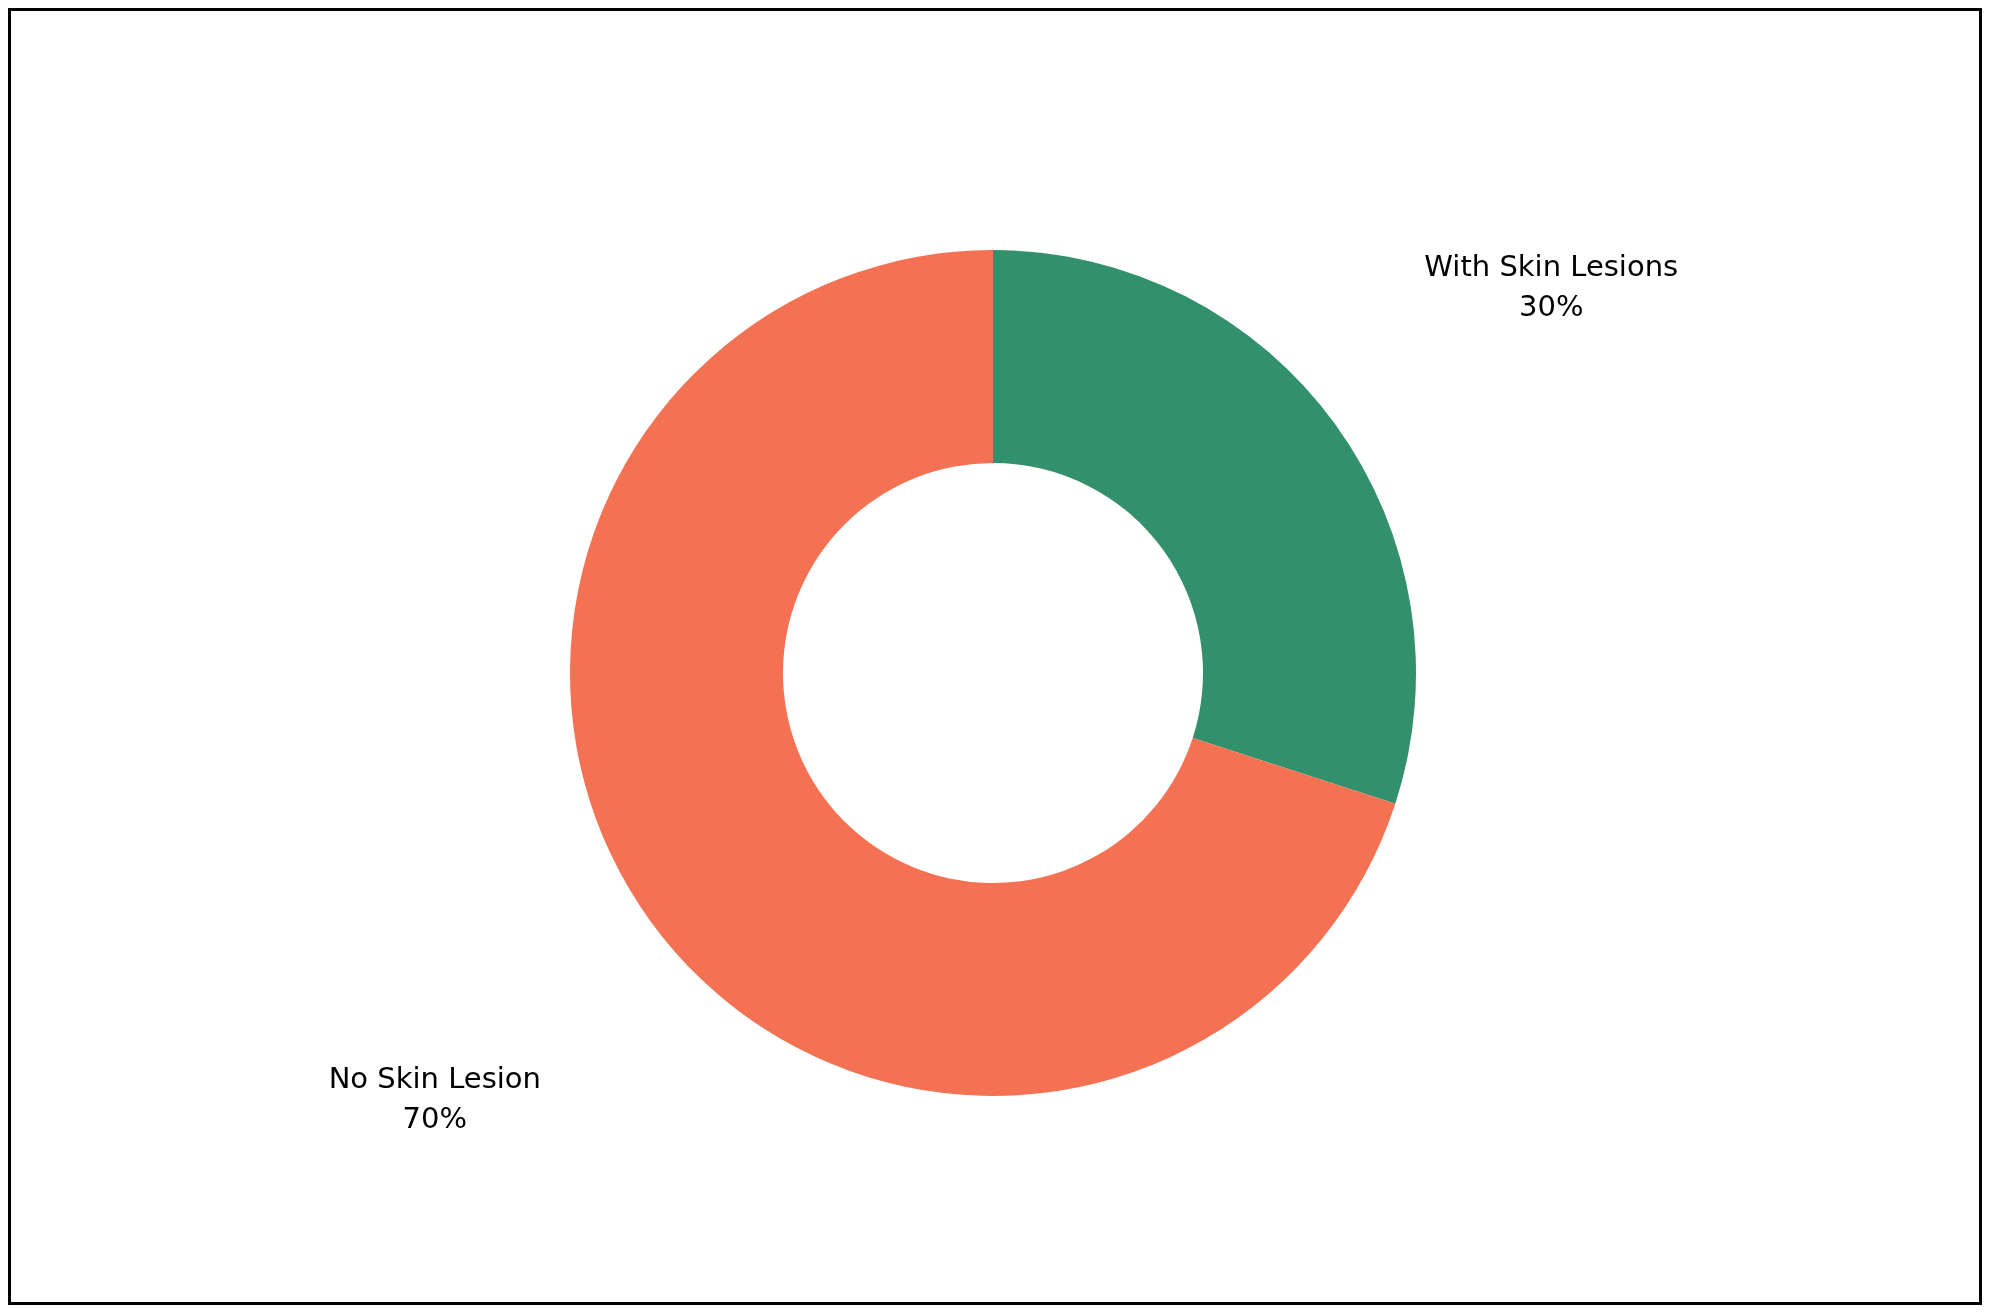  What do you see at coordinates (435, 1117) in the screenshot?
I see `data-label: 70%` at bounding box center [435, 1117].